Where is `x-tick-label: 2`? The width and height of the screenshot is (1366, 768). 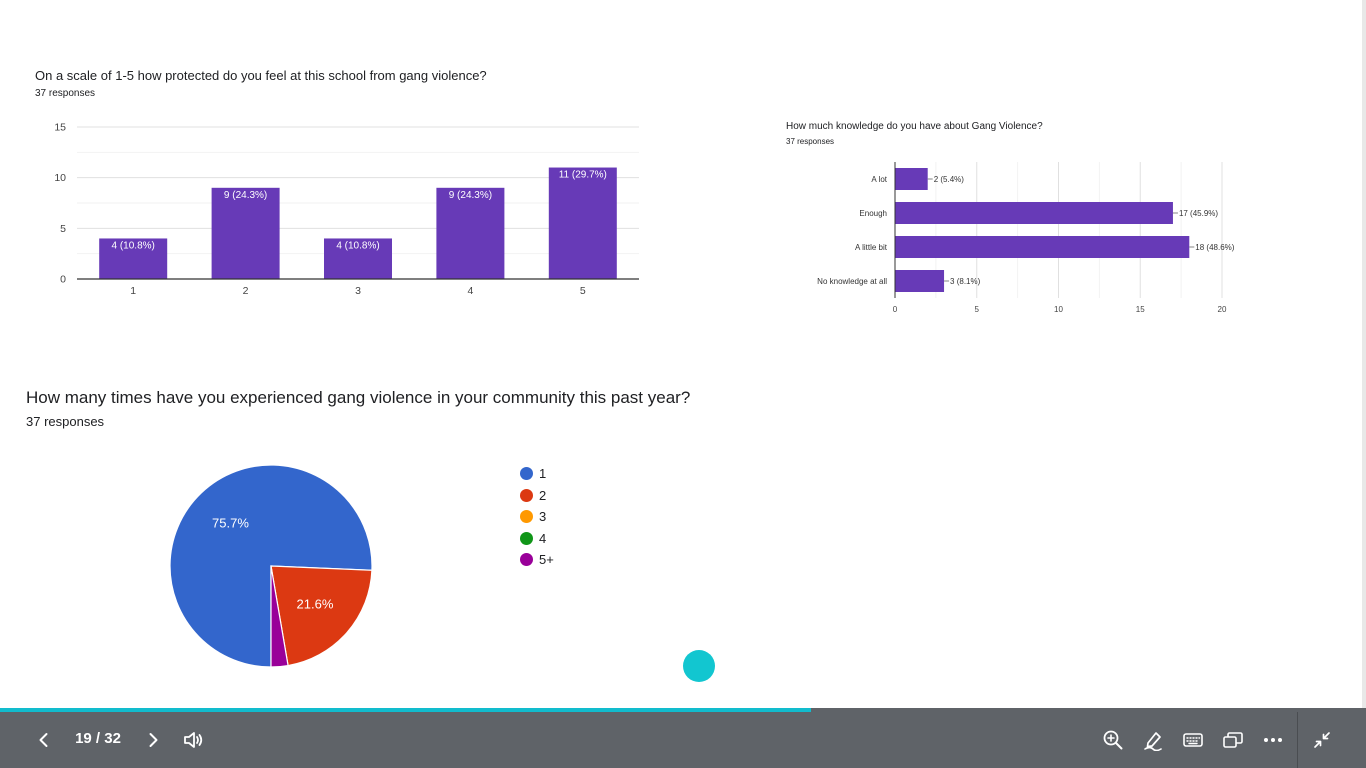
x-tick-label: 2 is located at coordinates (246, 291).